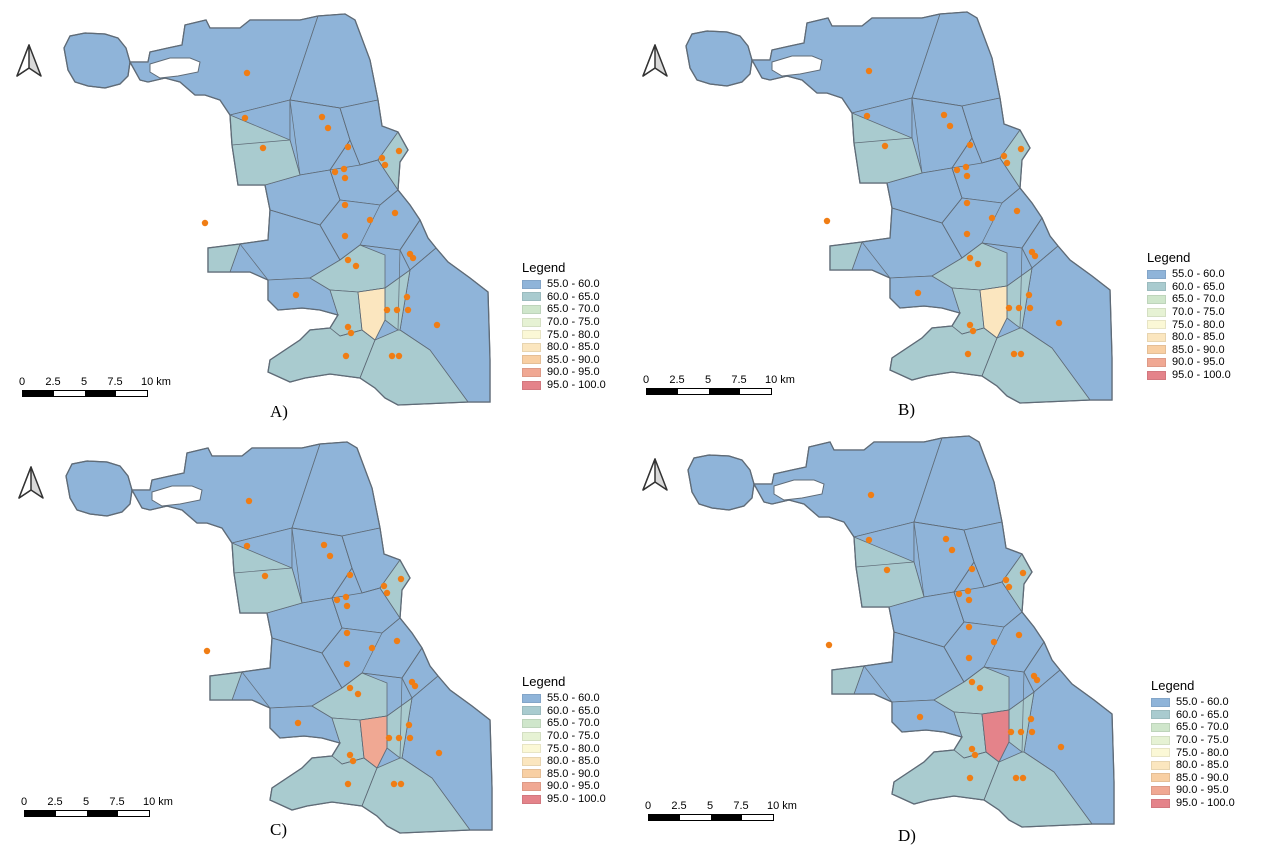  What do you see at coordinates (1193, 740) in the screenshot?
I see `legend-item: 70.0 - 75.0` at bounding box center [1193, 740].